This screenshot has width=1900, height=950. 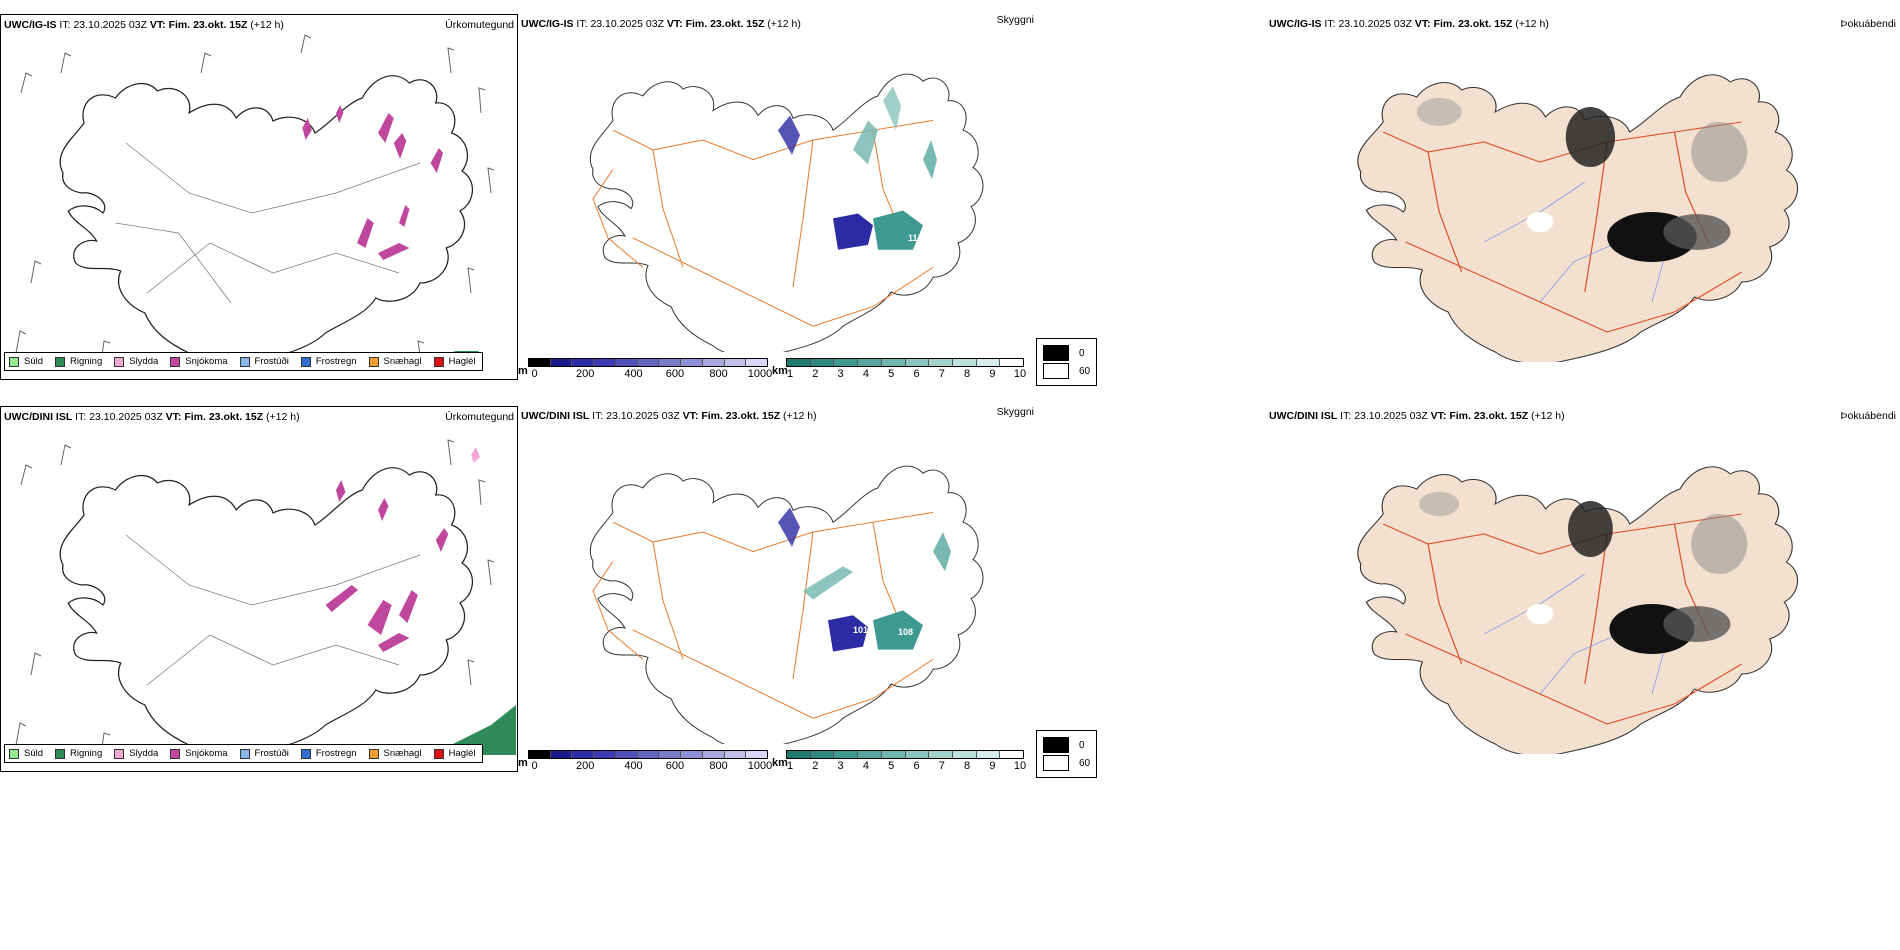 What do you see at coordinates (905, 632) in the screenshot?
I see `map-value-label: 108` at bounding box center [905, 632].